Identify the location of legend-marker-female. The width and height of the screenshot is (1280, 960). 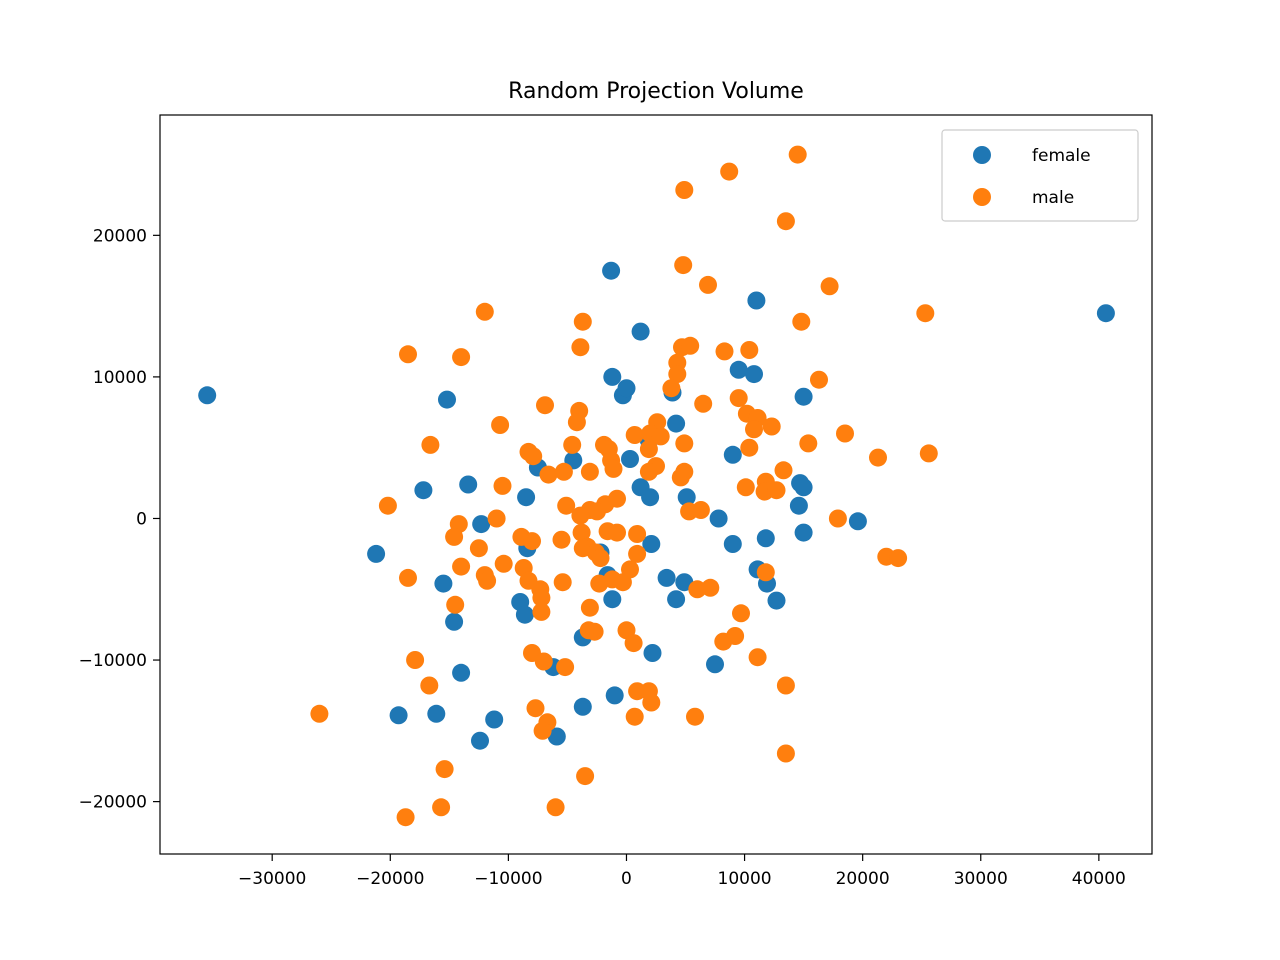
(982, 155).